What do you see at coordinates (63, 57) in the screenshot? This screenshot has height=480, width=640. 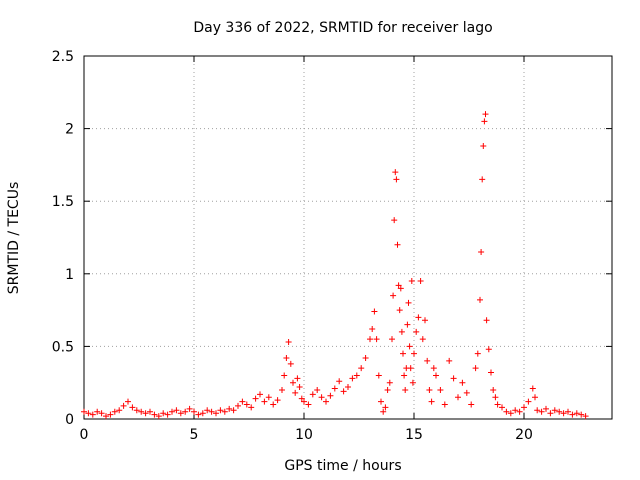 I see `y-tick-label: 2.5` at bounding box center [63, 57].